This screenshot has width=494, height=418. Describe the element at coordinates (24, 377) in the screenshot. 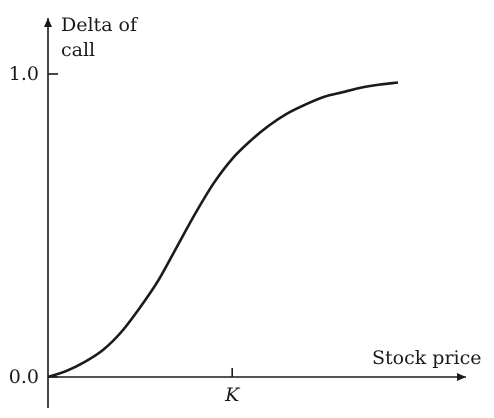

I see `y-tick-label: 0.0` at that location.